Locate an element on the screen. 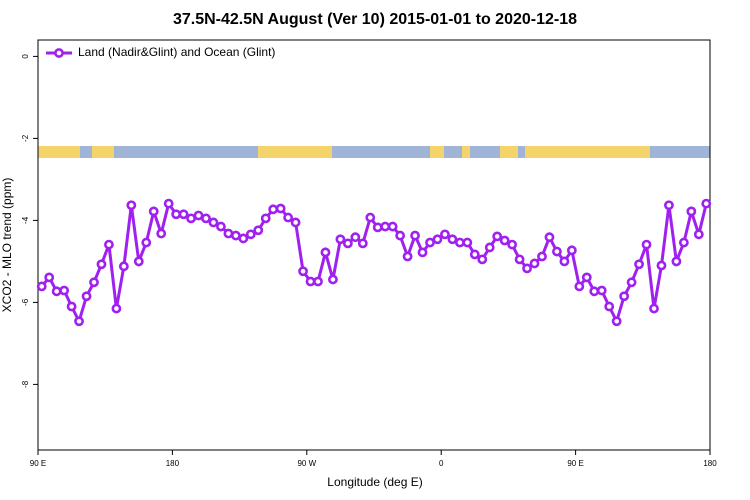  x-tick-label: 90 W is located at coordinates (306, 463).